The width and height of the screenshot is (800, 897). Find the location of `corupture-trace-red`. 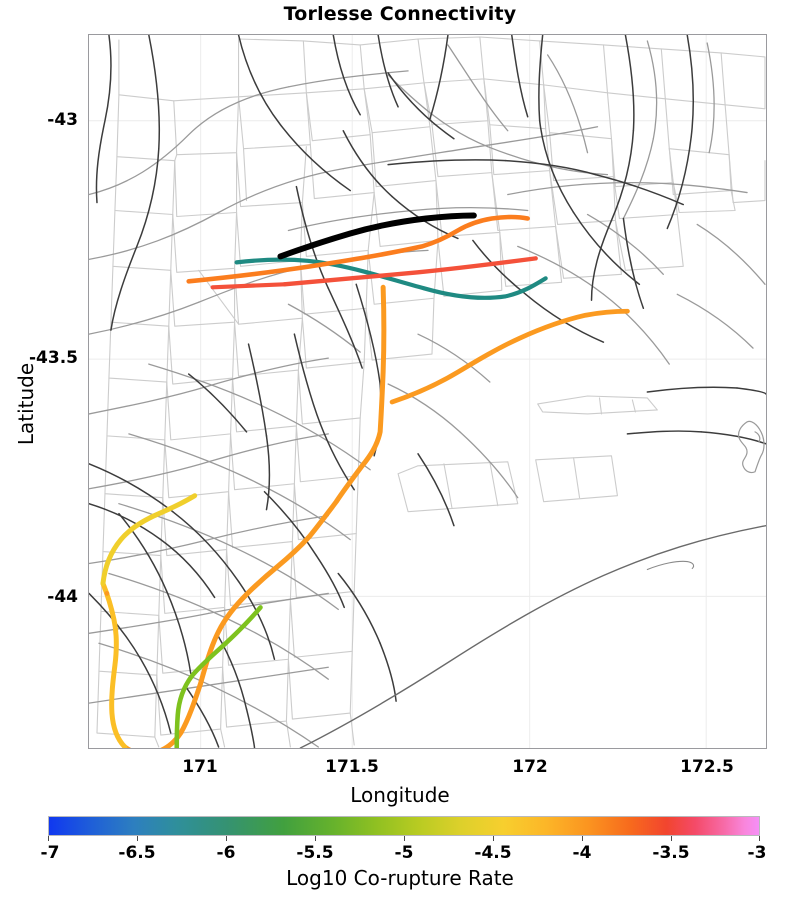

corupture-trace-red is located at coordinates (248, 286).